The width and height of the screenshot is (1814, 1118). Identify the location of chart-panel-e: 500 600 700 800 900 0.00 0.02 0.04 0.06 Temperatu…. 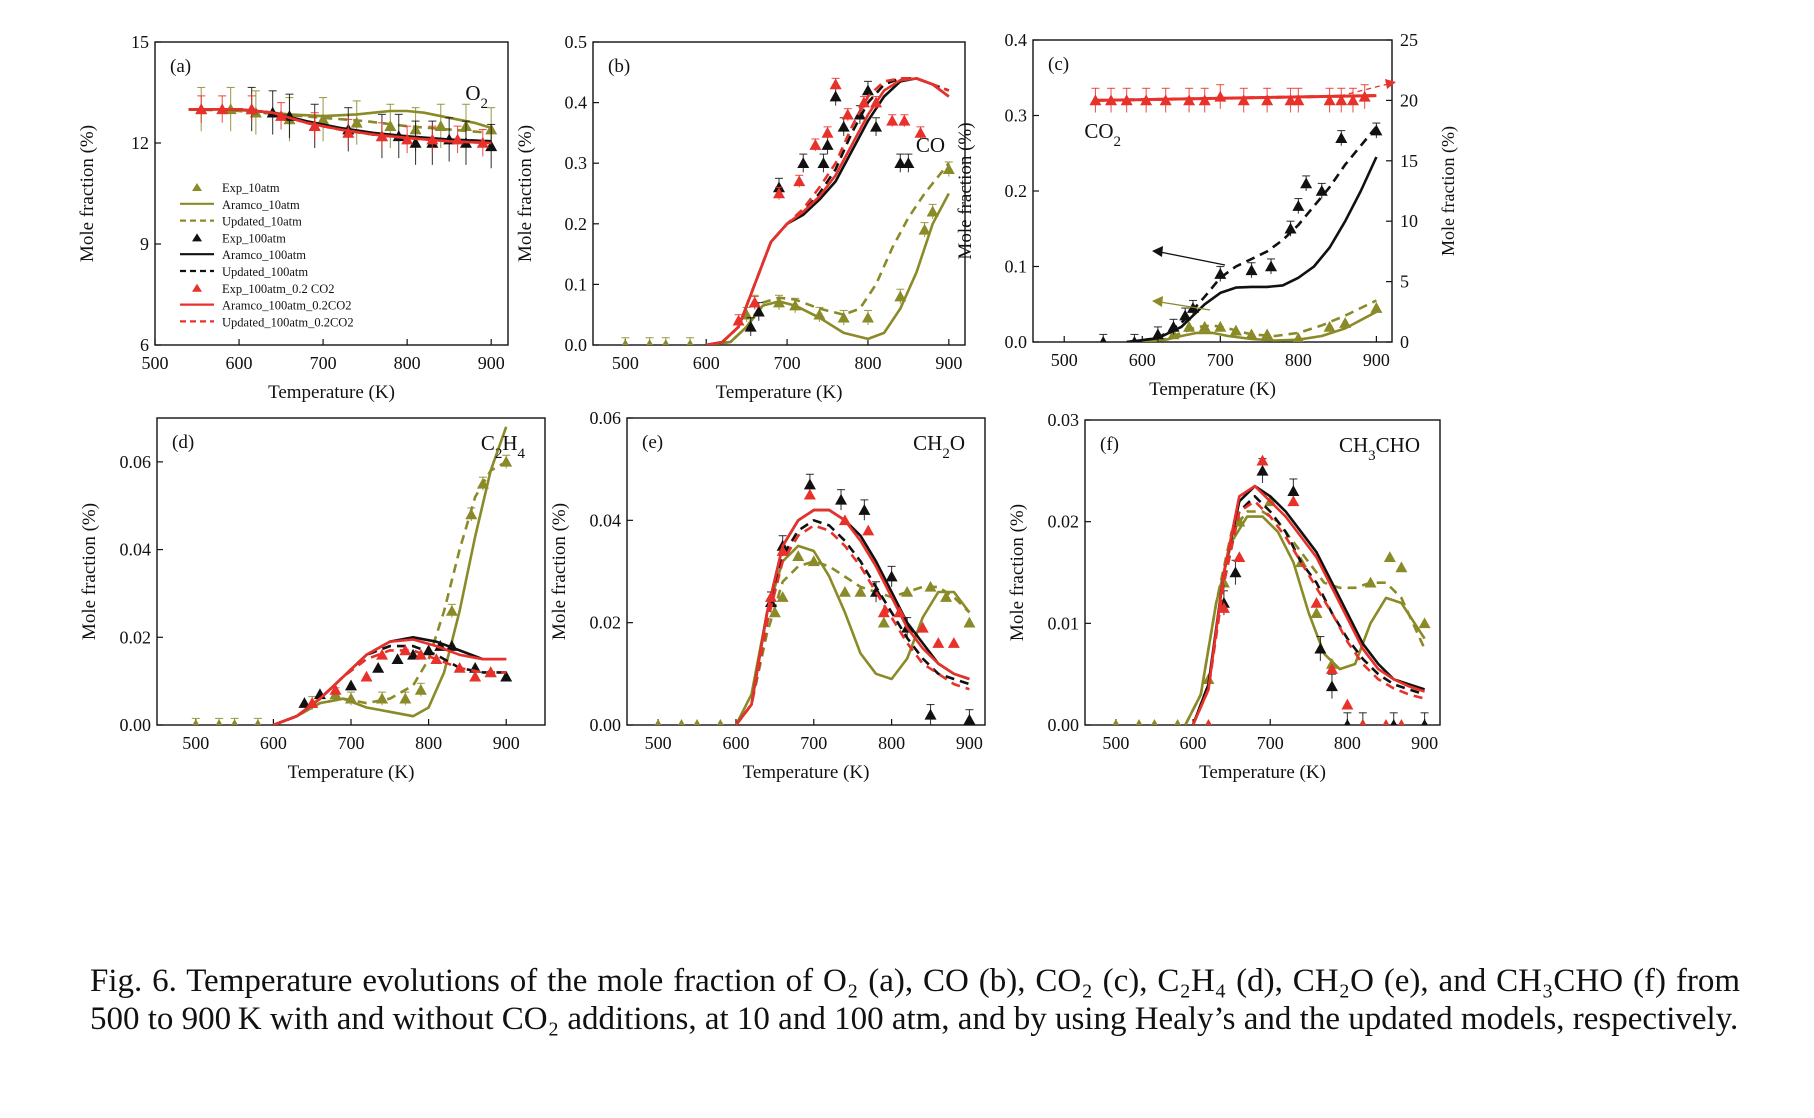
(767, 595).